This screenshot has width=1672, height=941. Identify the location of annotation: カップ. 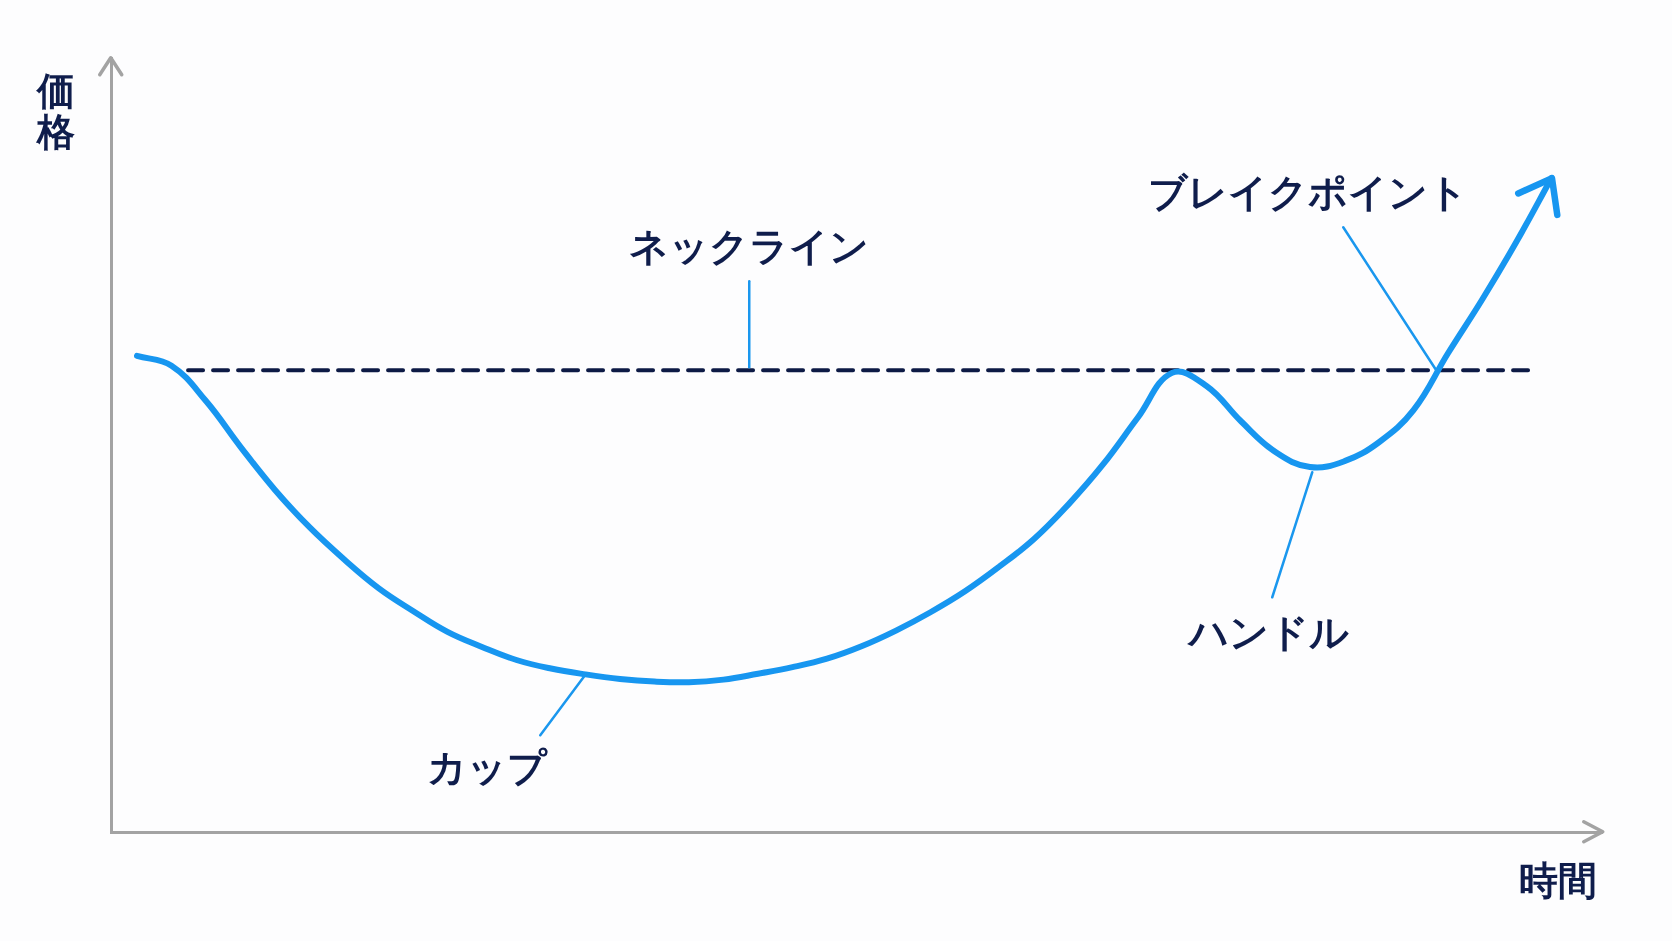
(487, 767).